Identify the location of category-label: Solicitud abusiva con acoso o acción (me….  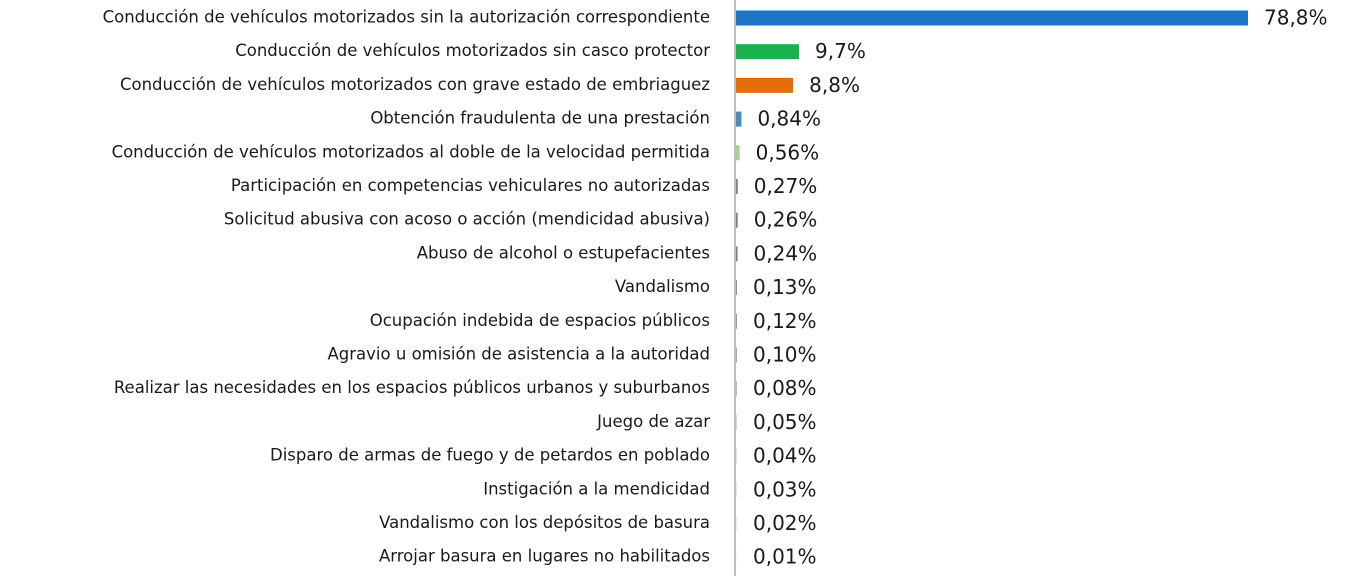
(467, 219).